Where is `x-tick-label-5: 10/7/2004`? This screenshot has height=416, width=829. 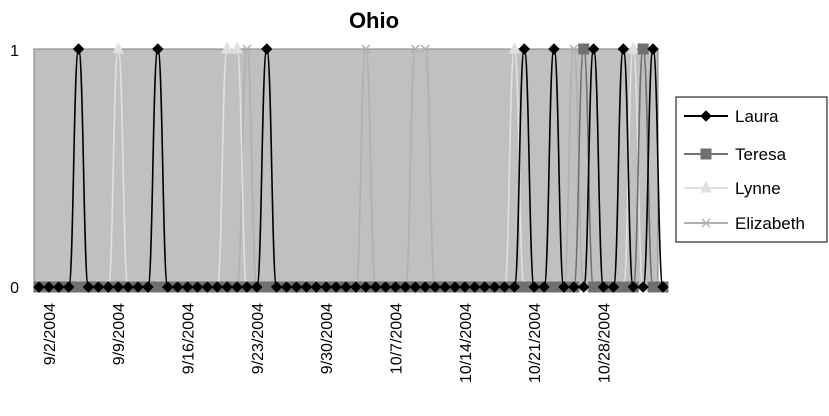 x-tick-label-5: 10/7/2004 is located at coordinates (397, 338).